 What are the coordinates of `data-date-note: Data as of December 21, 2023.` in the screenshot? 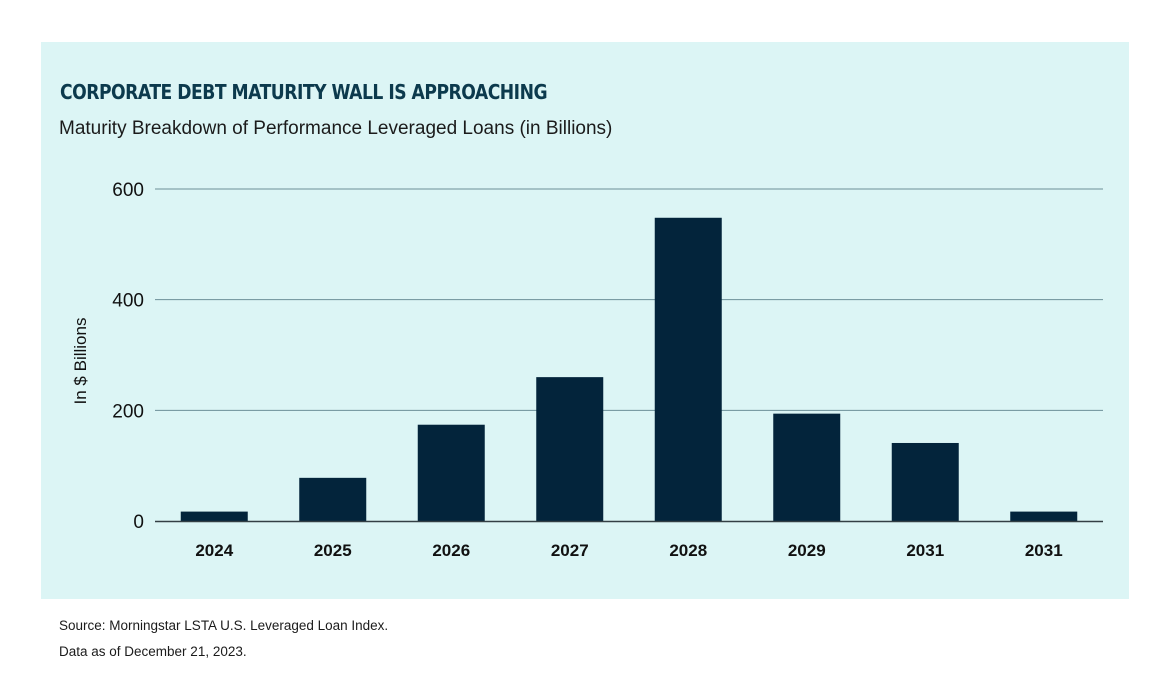 It's located at (153, 651).